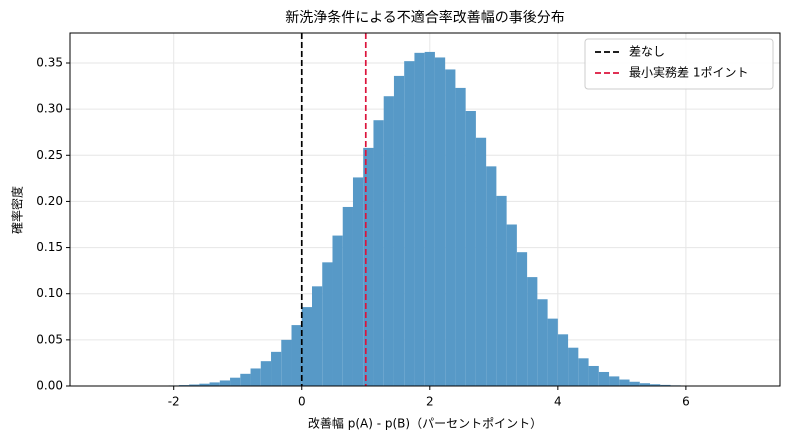  I want to click on y-tick-label: 0.25, so click(49, 155).